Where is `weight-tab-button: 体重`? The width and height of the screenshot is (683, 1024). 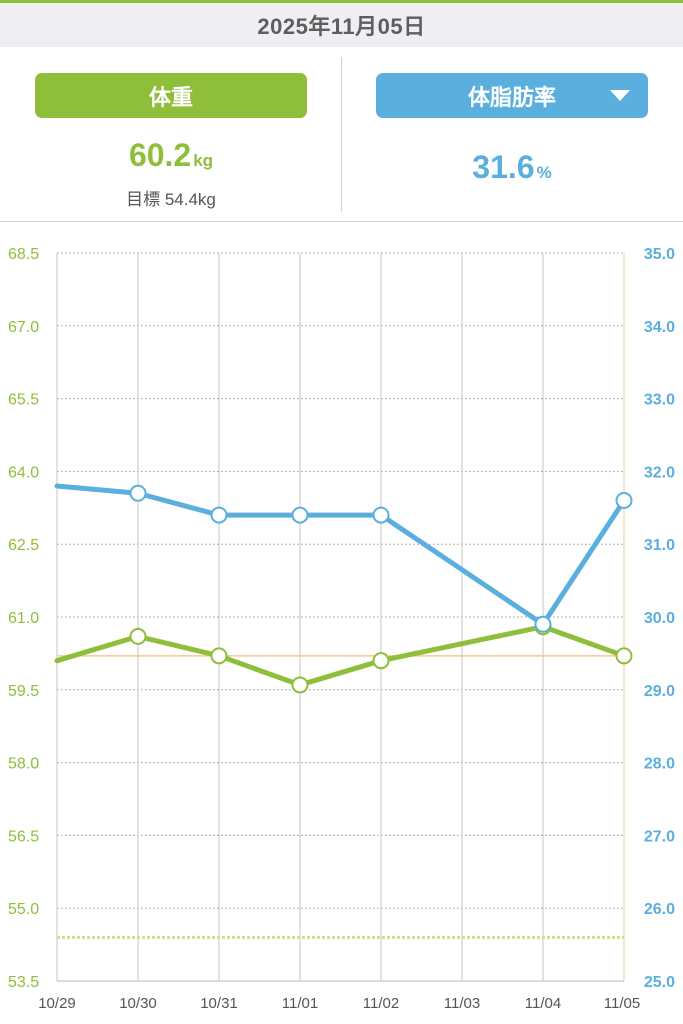
weight-tab-button: 体重 is located at coordinates (171, 95).